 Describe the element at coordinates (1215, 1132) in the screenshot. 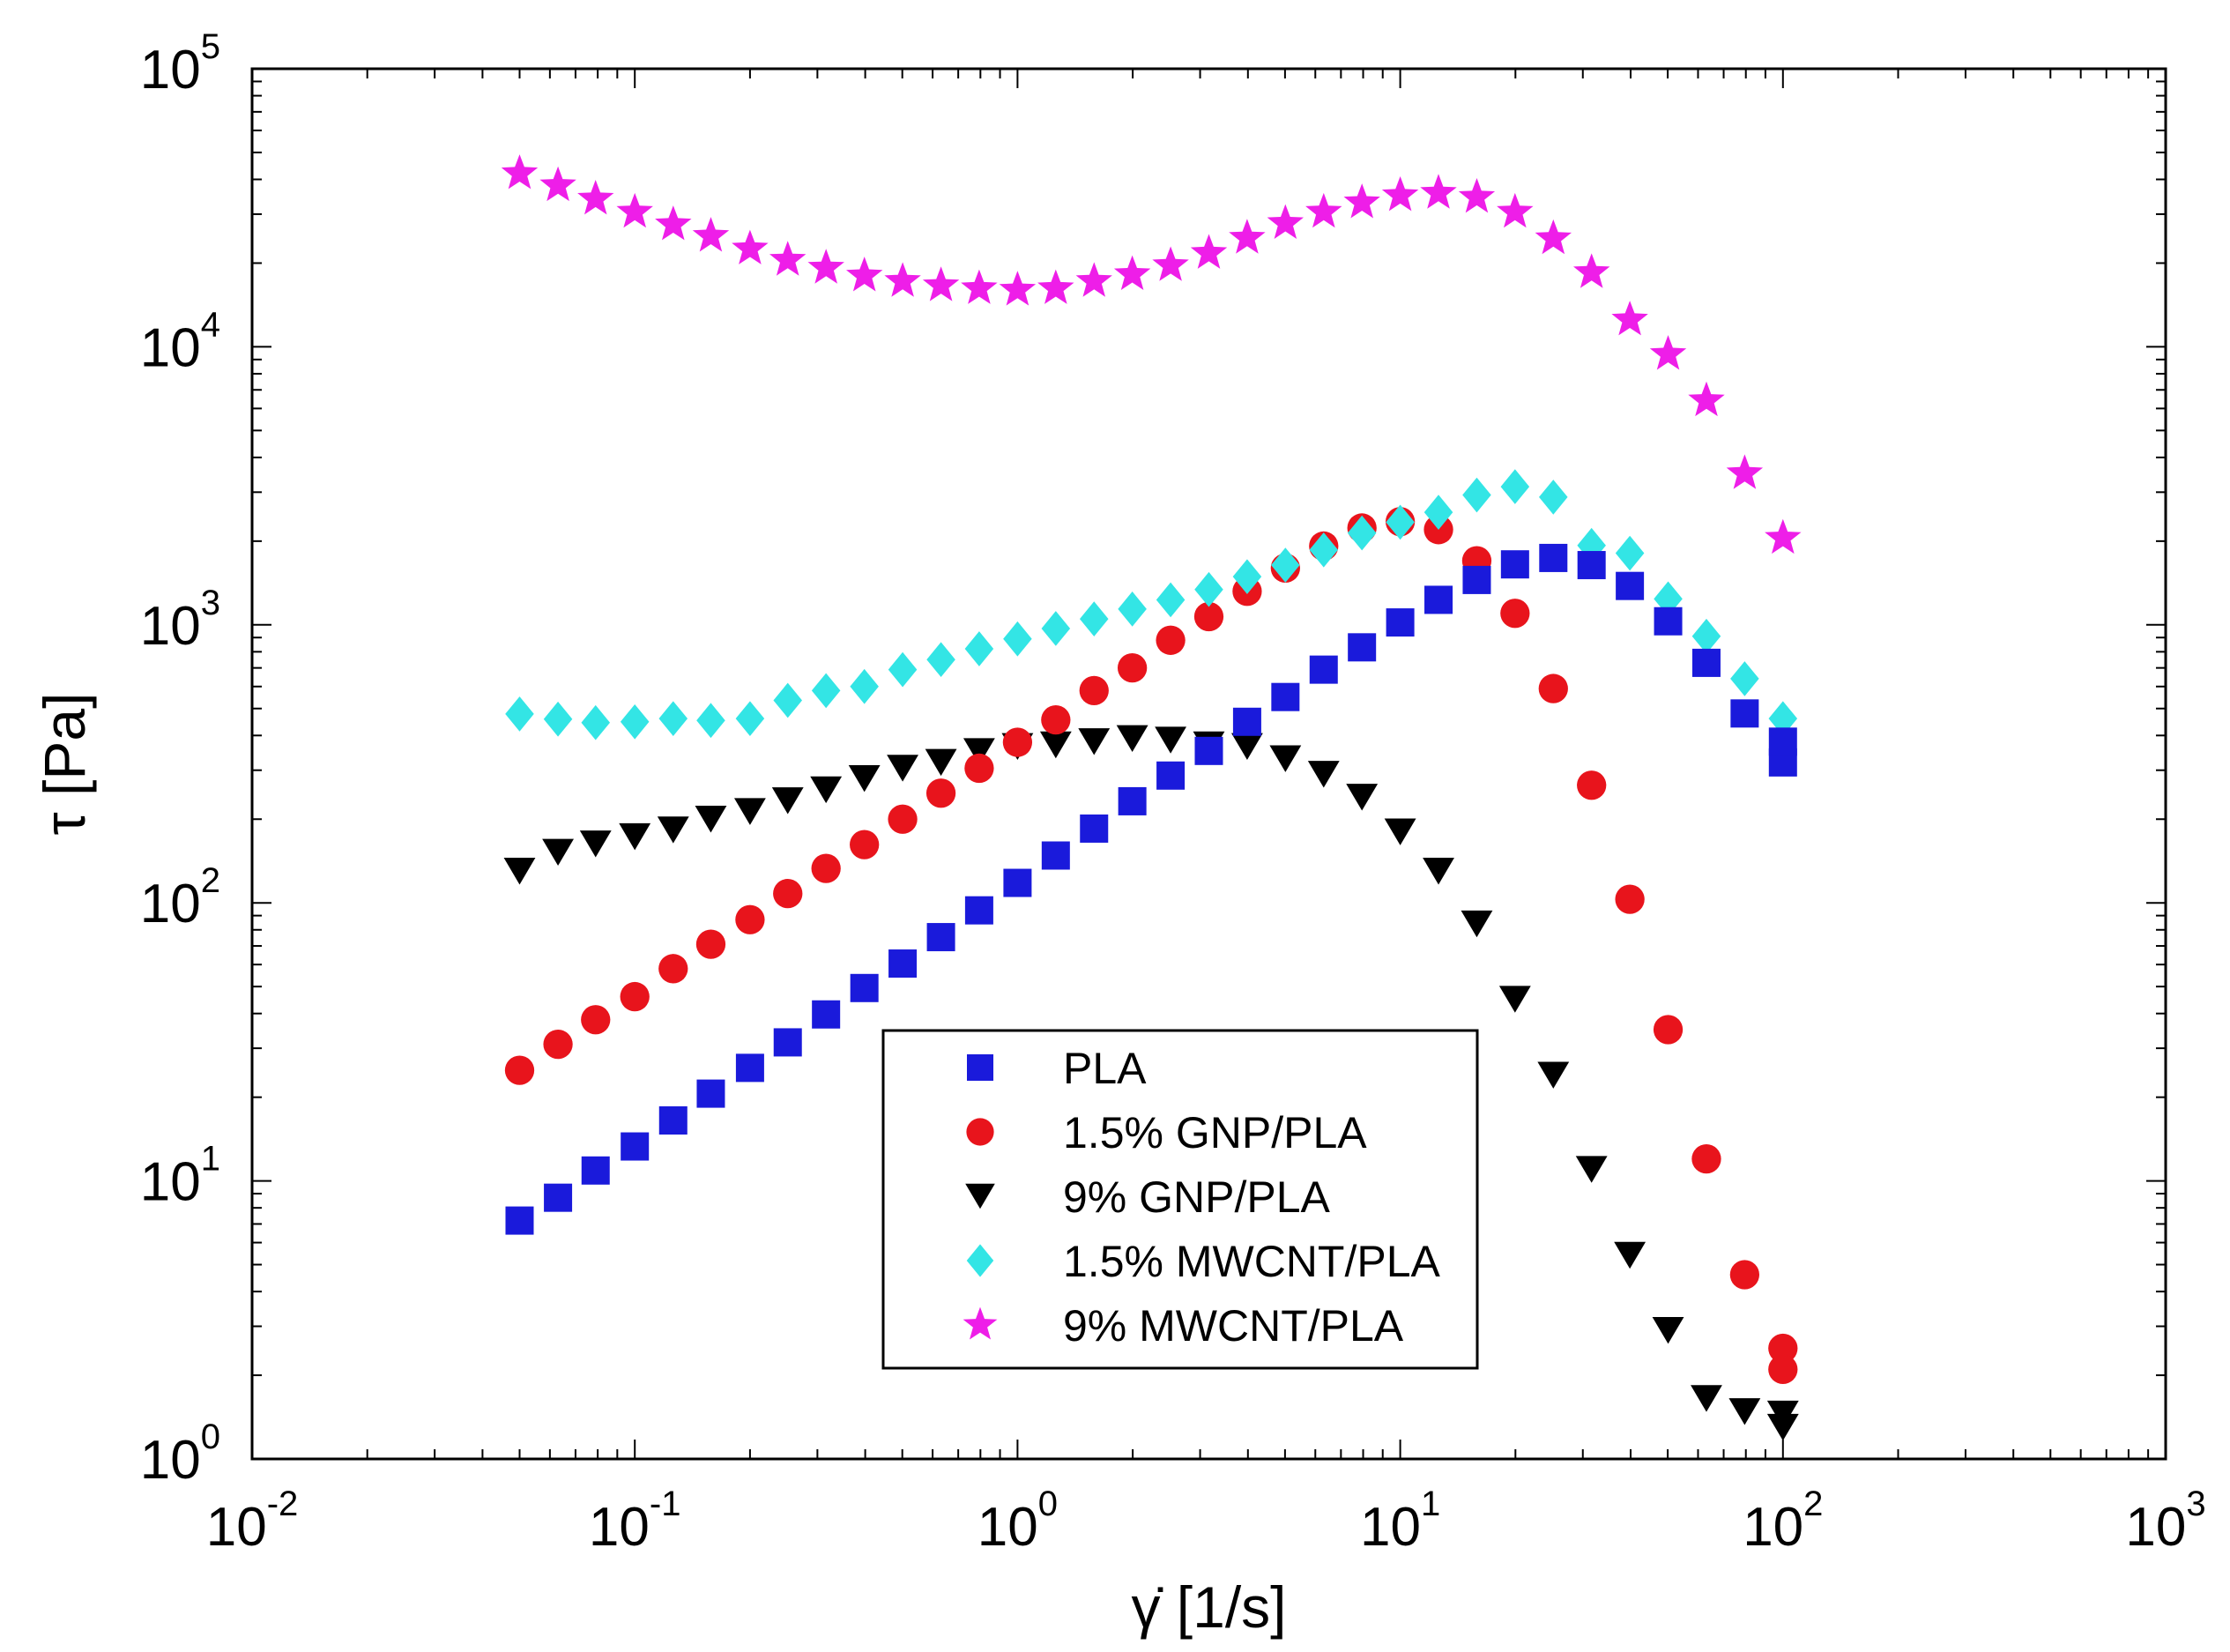

I see `legend-label: 1.5% GNP/PLA` at that location.